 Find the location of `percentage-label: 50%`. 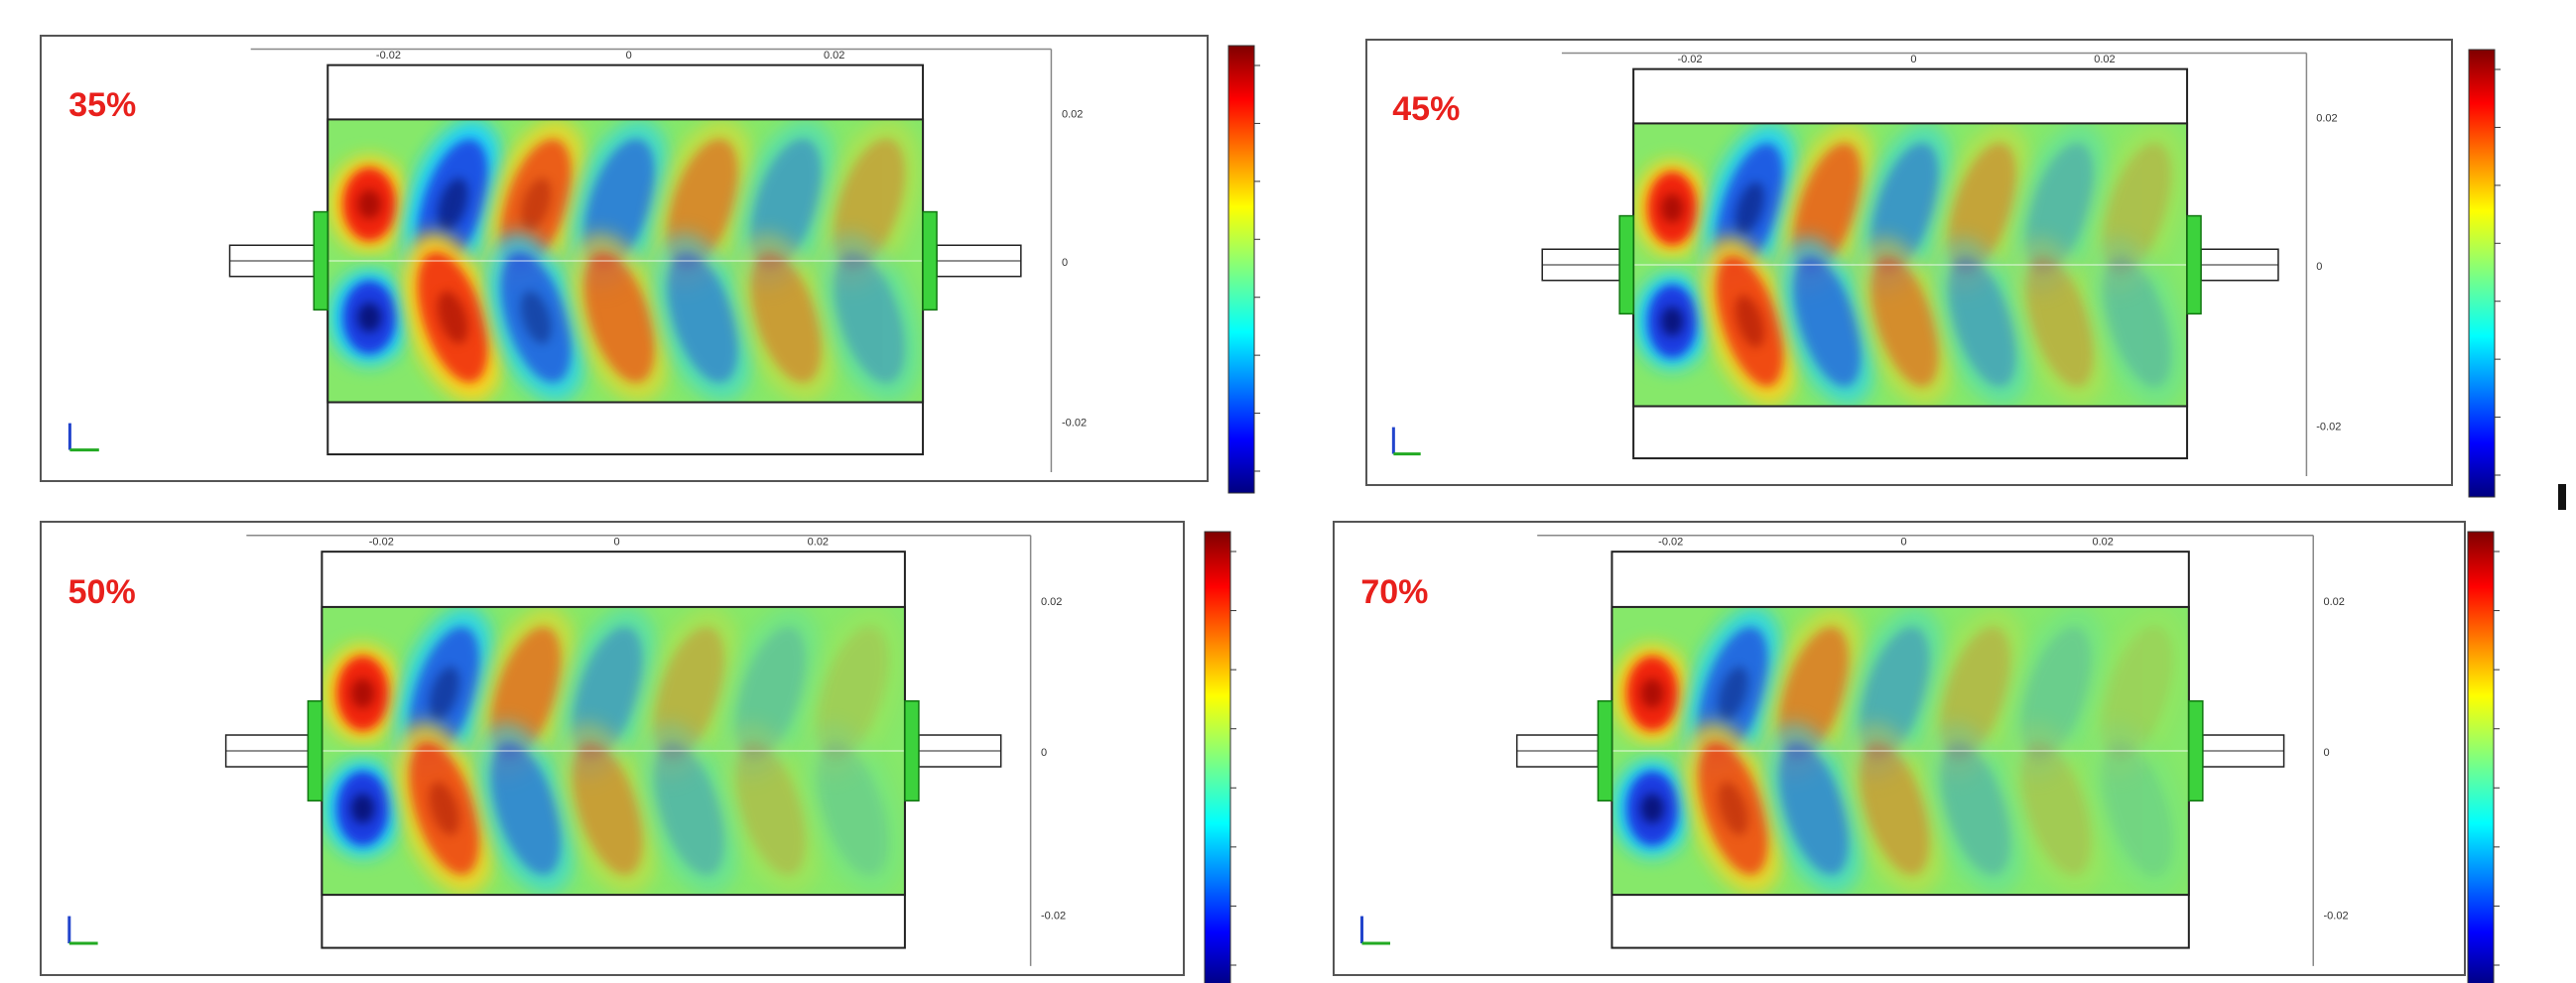

percentage-label: 50% is located at coordinates (102, 592).